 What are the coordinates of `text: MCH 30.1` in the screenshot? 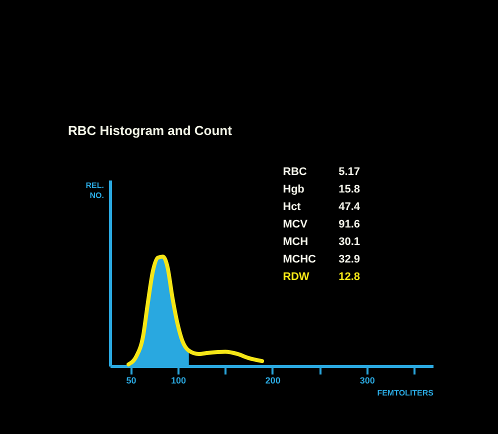 It's located at (321, 242).